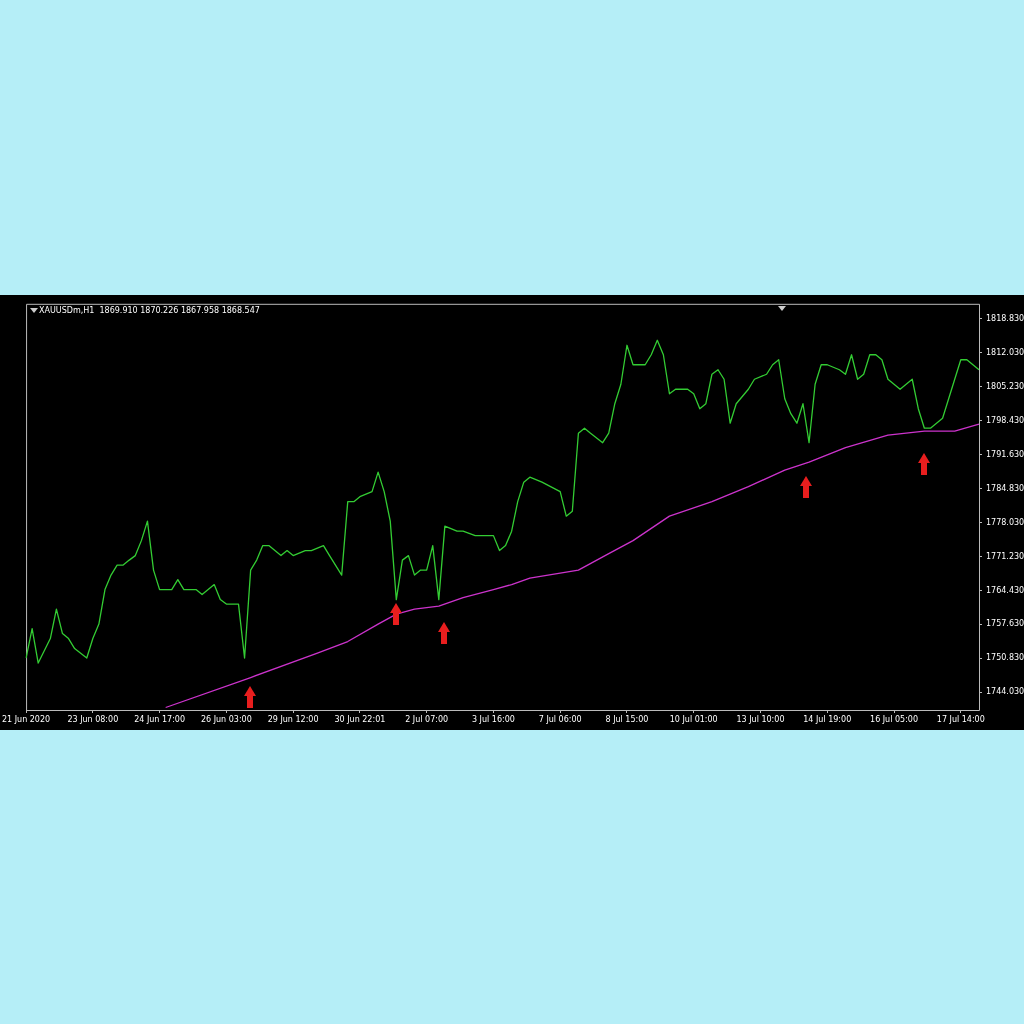  Describe the element at coordinates (827, 719) in the screenshot. I see `x-tick-label: 14 Jul 19:00` at that location.